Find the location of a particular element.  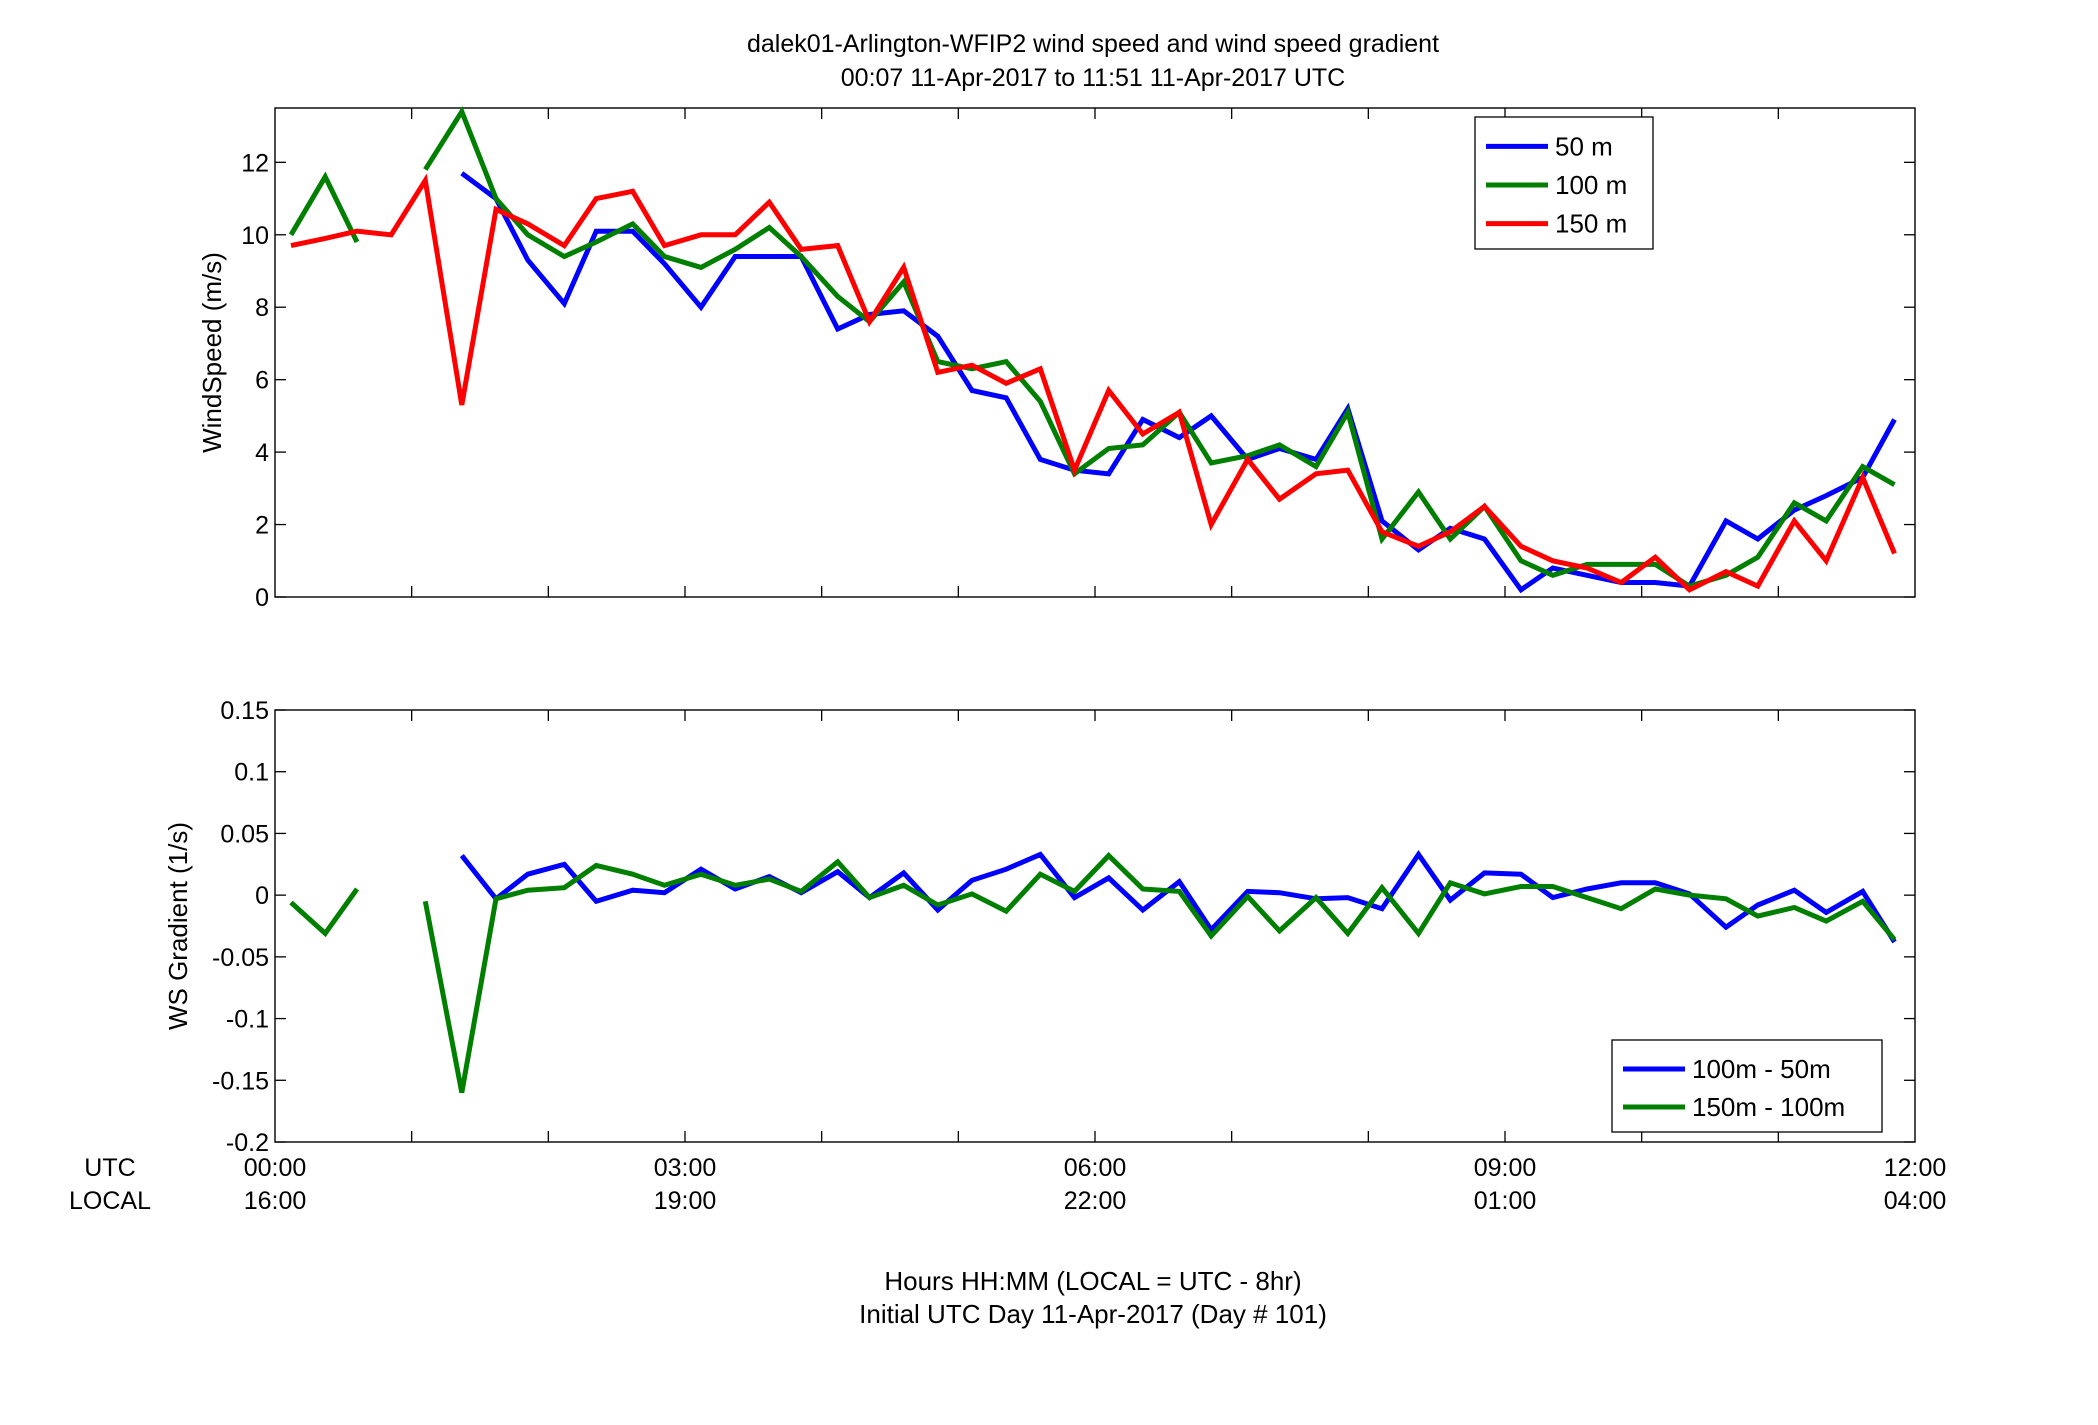

local-tick-label: 04:00 is located at coordinates (1915, 1201).